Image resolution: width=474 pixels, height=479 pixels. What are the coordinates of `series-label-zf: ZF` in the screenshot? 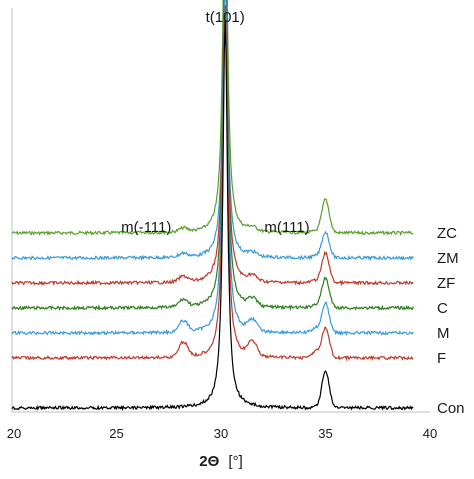 It's located at (446, 283).